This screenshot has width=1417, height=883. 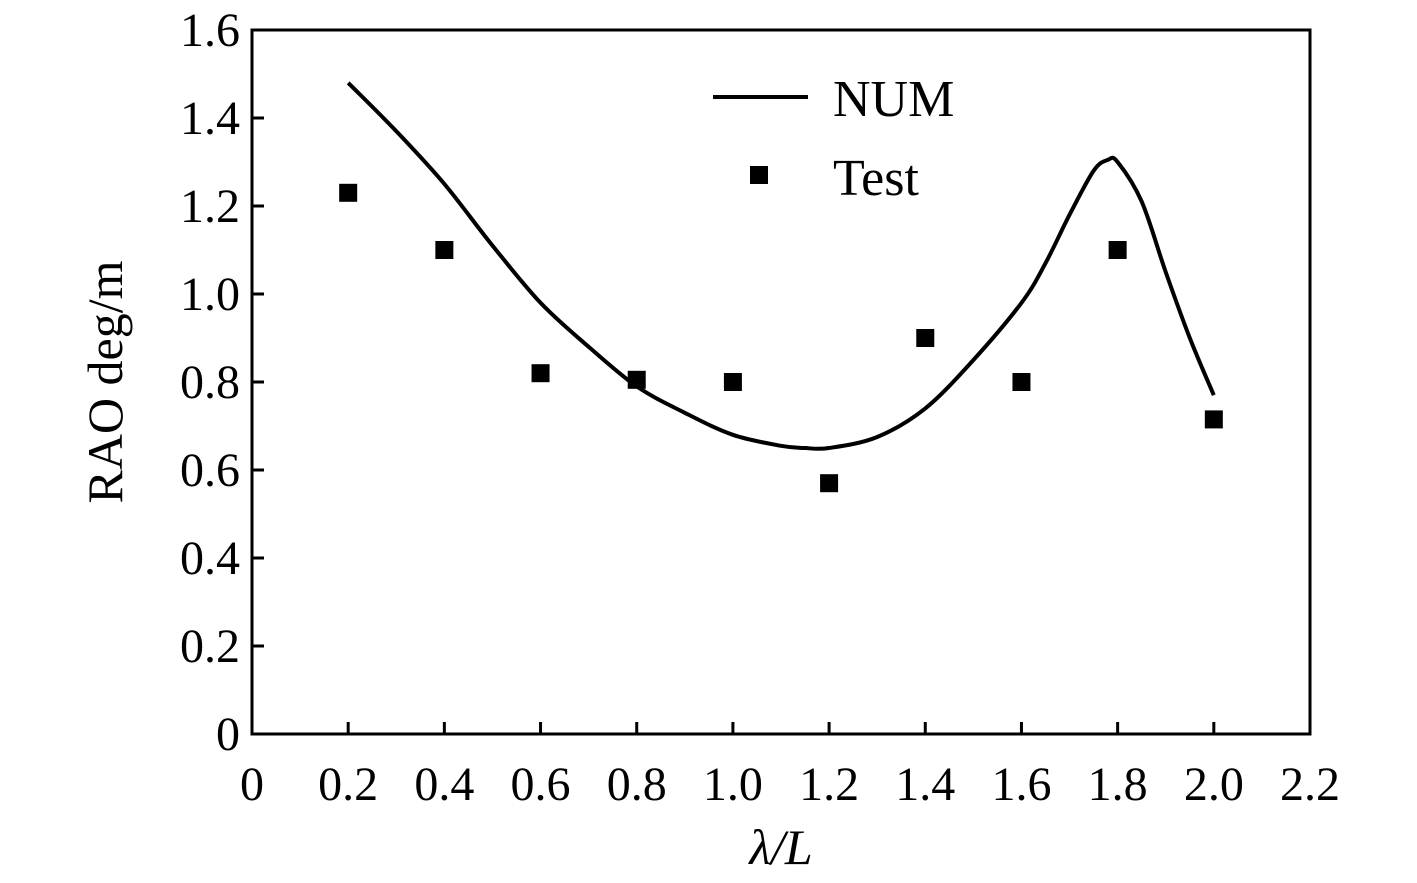 What do you see at coordinates (637, 784) in the screenshot?
I see `x-tick-label: 0.8` at bounding box center [637, 784].